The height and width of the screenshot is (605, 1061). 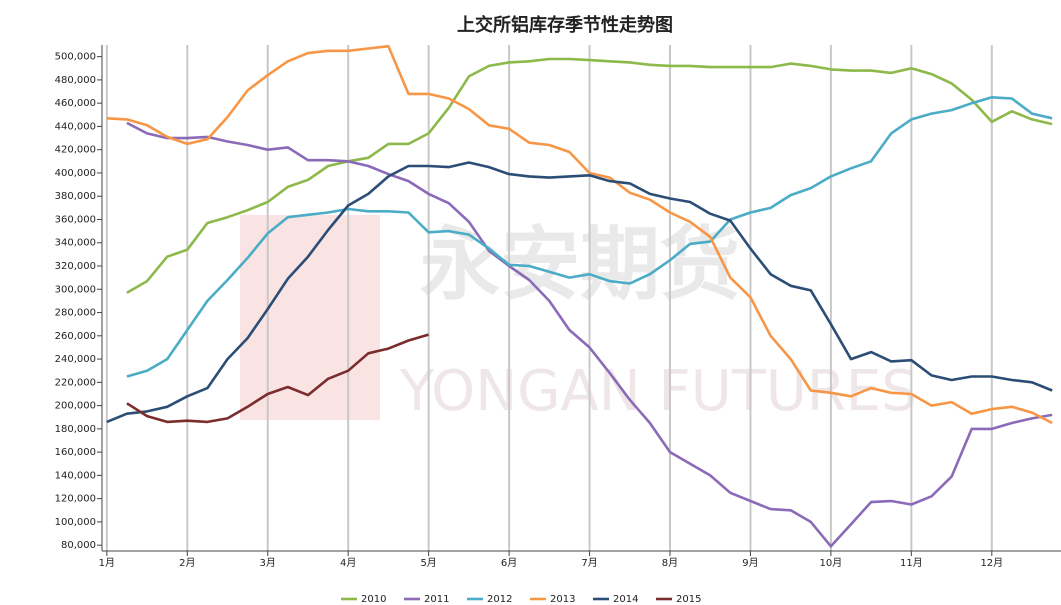 What do you see at coordinates (75, 103) in the screenshot?
I see `y-tick-label: 460,000` at bounding box center [75, 103].